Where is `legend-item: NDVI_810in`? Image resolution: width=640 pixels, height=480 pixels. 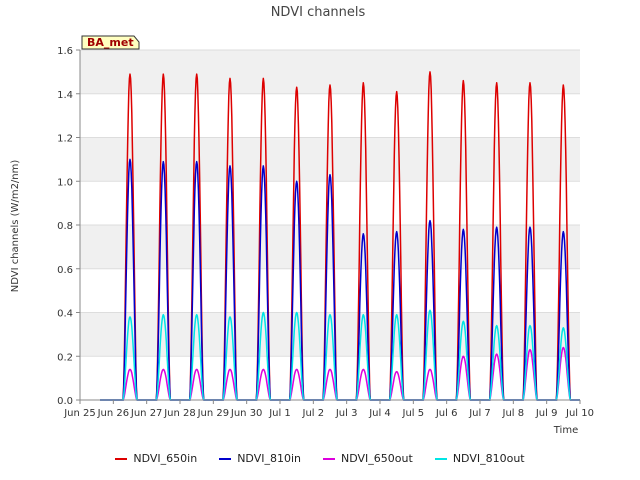
legend-item: NDVI_810in is located at coordinates (260, 458).